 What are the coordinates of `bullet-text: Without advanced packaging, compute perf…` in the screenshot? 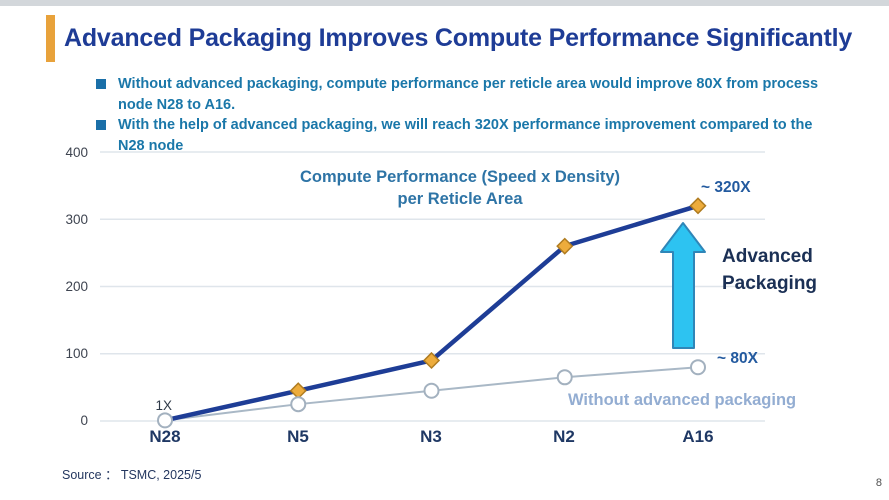 It's located at (468, 94).